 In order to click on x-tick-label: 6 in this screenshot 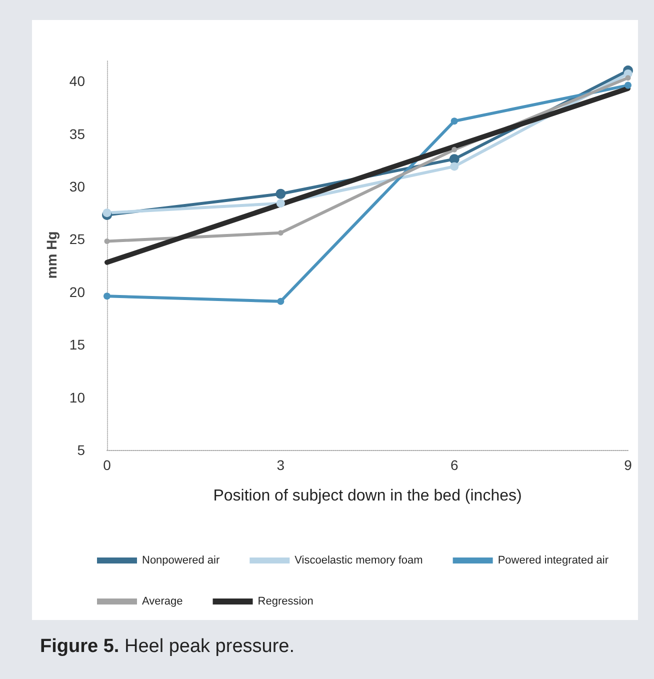, I will do `click(454, 465)`.